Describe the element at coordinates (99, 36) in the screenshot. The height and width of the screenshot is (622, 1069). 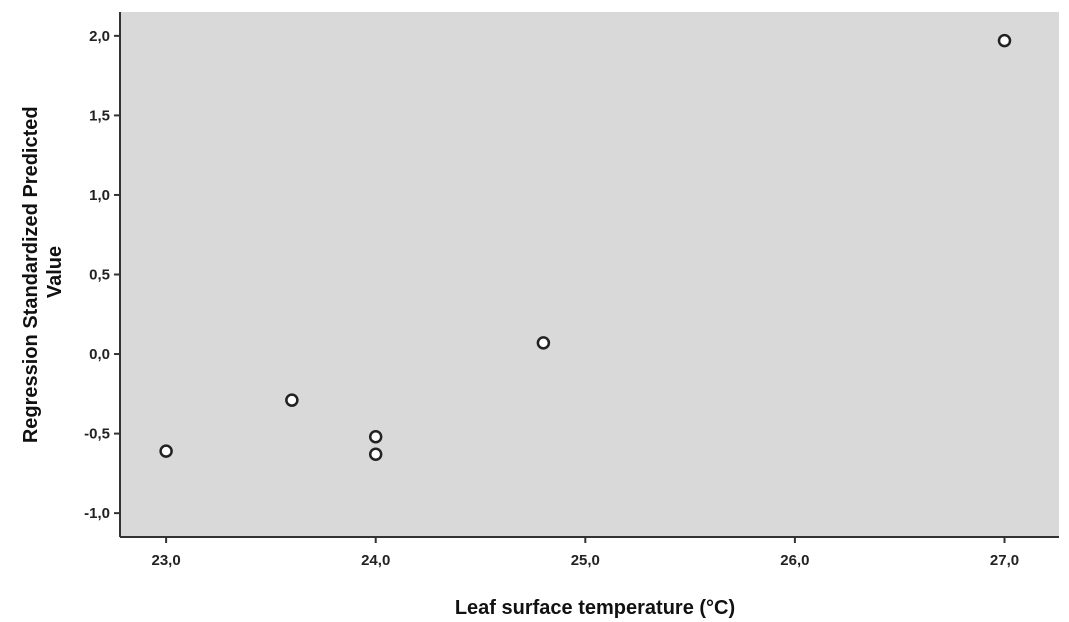
I see `y-tick-label: 2,0` at that location.